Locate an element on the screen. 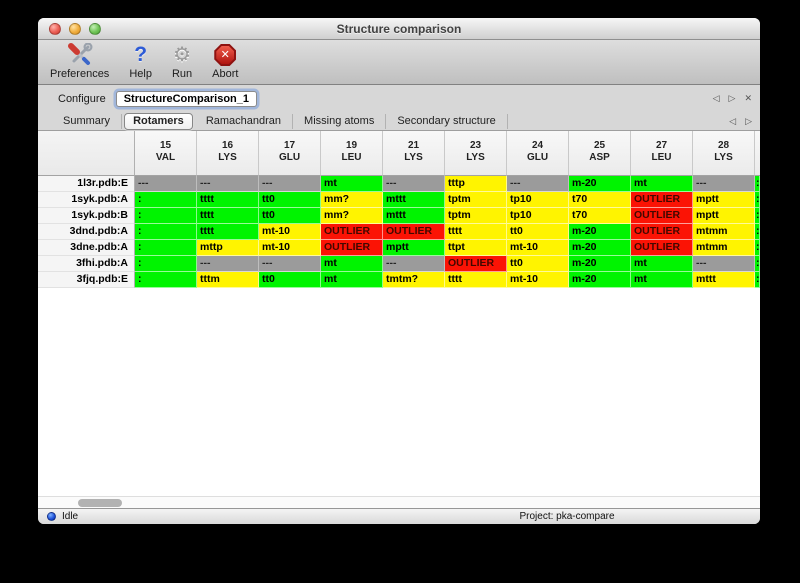 Image resolution: width=800 pixels, height=583 pixels. tab-secondary-structure: Secondary structure is located at coordinates (447, 121).